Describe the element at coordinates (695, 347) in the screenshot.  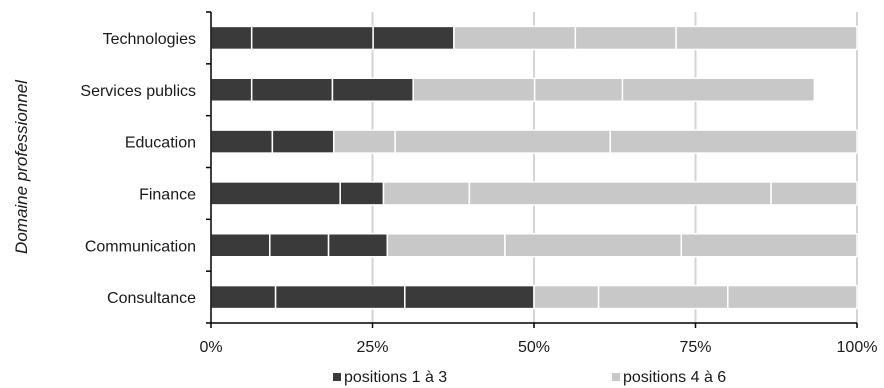
I see `x-tick-label: 75%` at that location.